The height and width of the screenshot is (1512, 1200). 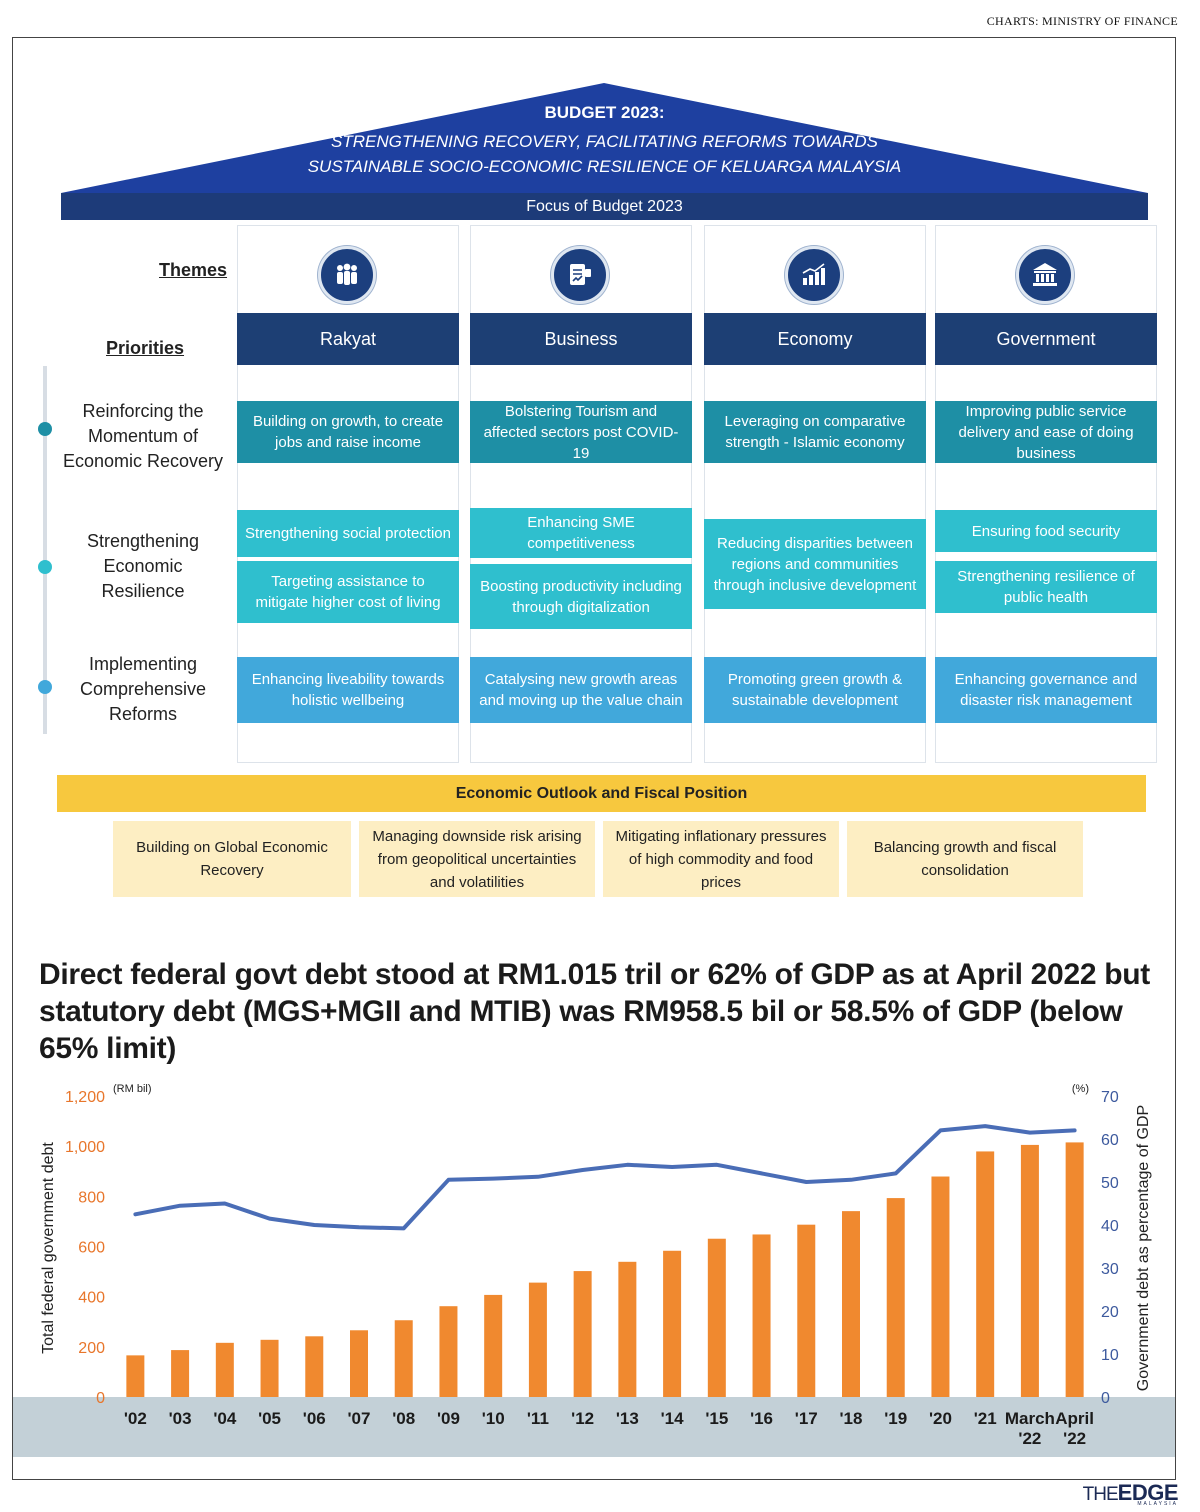 I want to click on y-right-axis-label: Government debt as percentage of GDP, so click(x=1143, y=1248).